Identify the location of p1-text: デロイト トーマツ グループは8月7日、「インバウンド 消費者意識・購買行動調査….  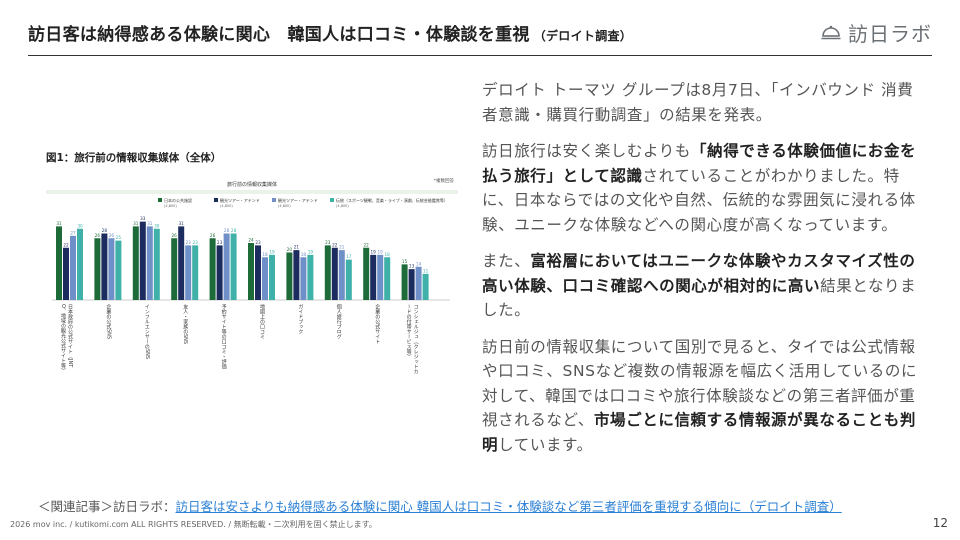
(698, 102).